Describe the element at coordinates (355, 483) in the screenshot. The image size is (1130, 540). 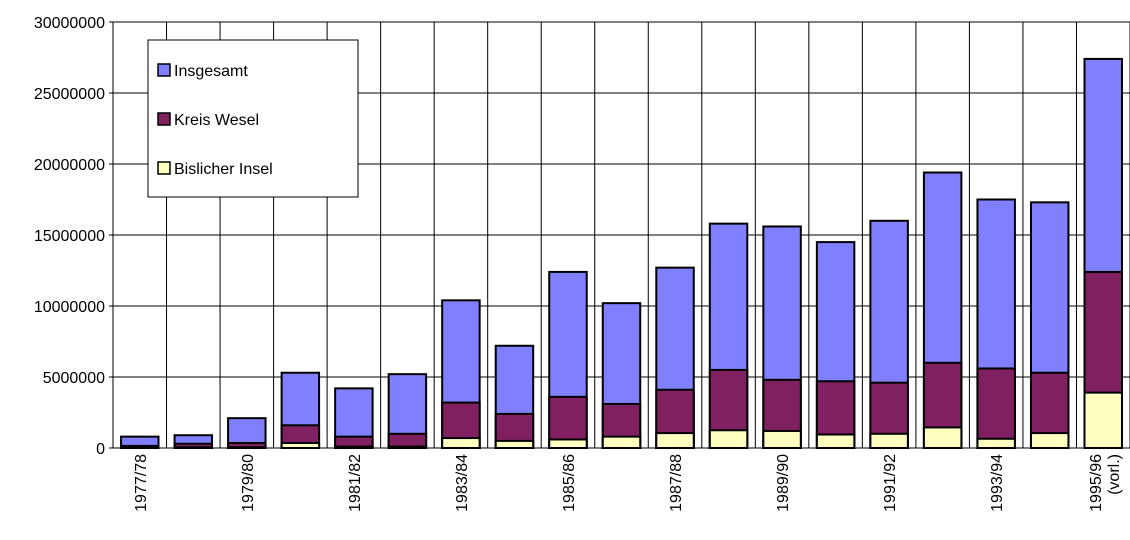
I see `x-tick-label: 1981/82` at that location.